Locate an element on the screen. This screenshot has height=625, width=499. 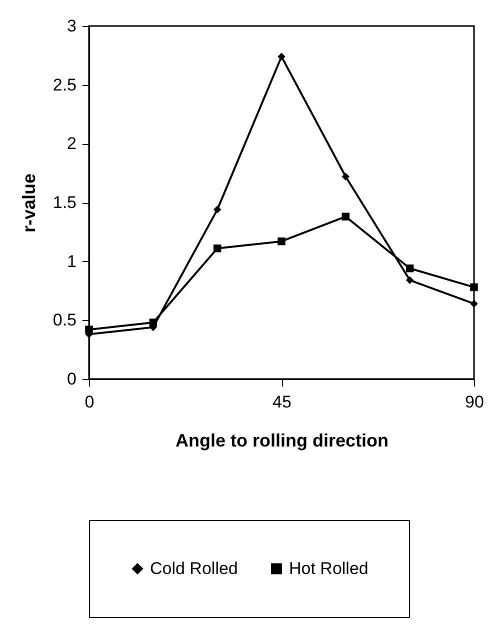
y-tick-label: 0.5 is located at coordinates (64, 320).